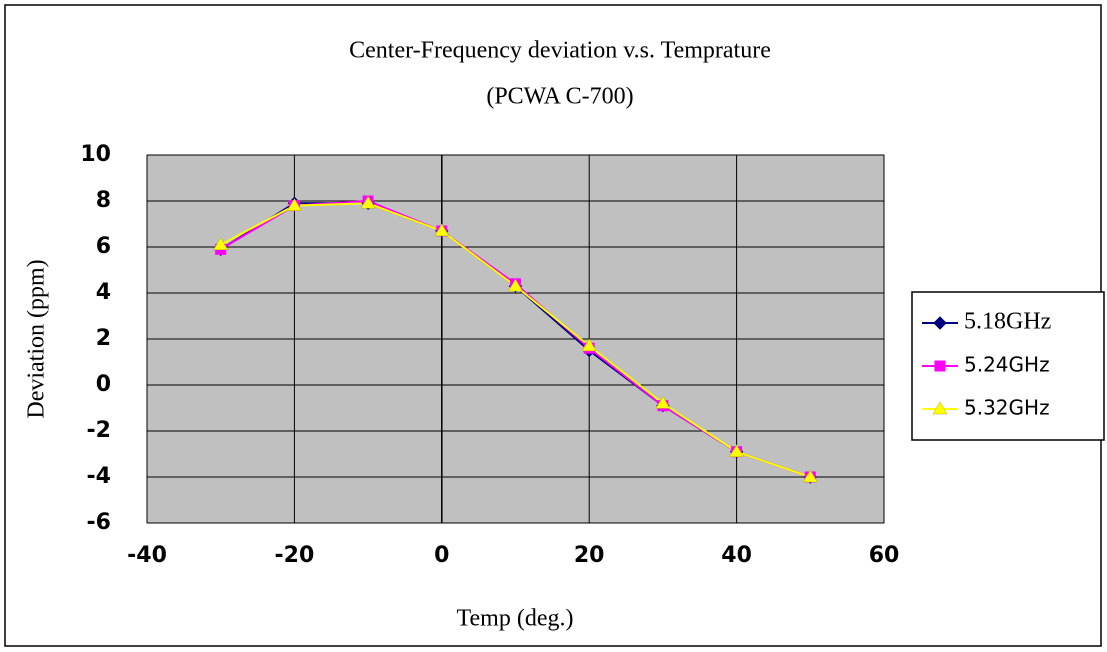  What do you see at coordinates (95, 154) in the screenshot?
I see `y-tick-label: 10` at bounding box center [95, 154].